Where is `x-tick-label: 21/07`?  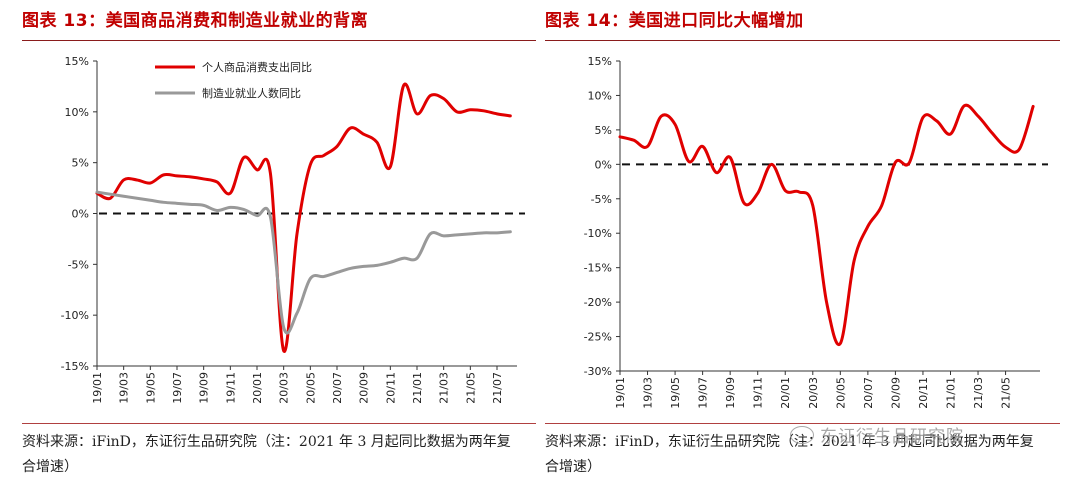
x-tick-label: 21/07 is located at coordinates (497, 388).